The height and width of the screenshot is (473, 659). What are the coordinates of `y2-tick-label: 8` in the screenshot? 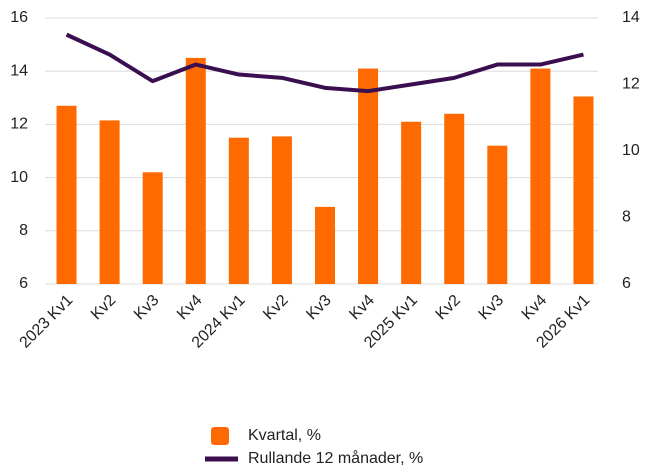 It's located at (626, 217).